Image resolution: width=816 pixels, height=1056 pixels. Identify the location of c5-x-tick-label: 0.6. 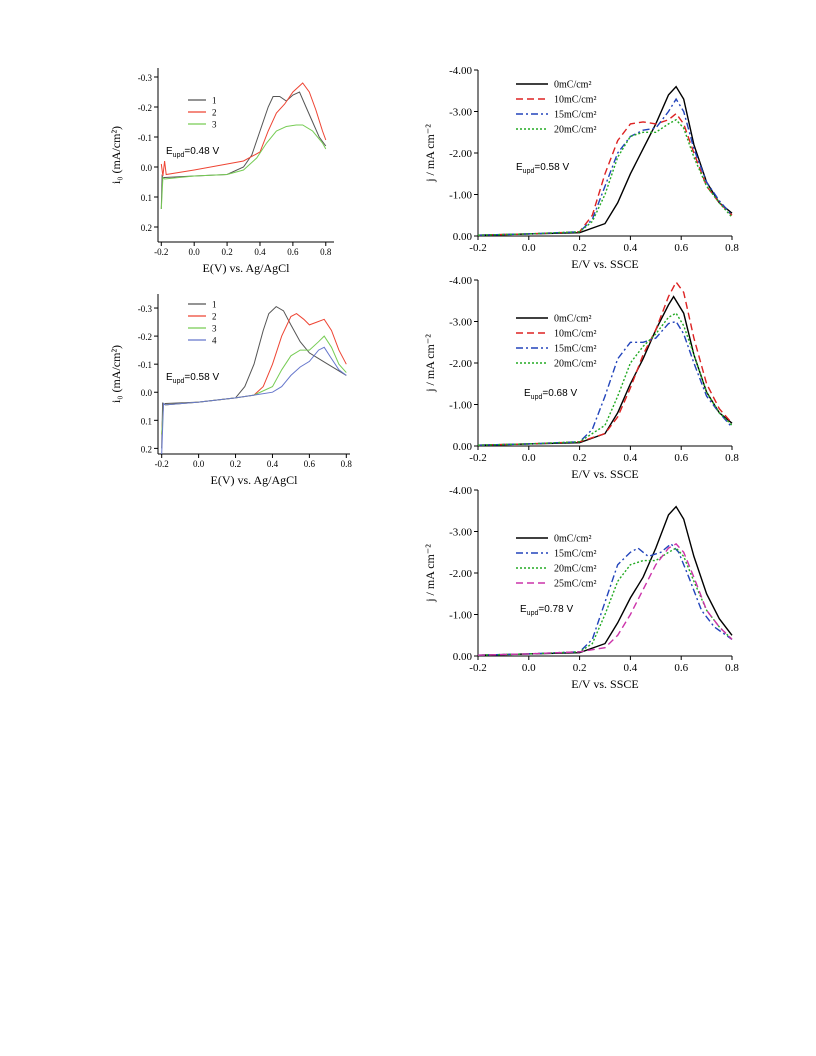
(681, 668).